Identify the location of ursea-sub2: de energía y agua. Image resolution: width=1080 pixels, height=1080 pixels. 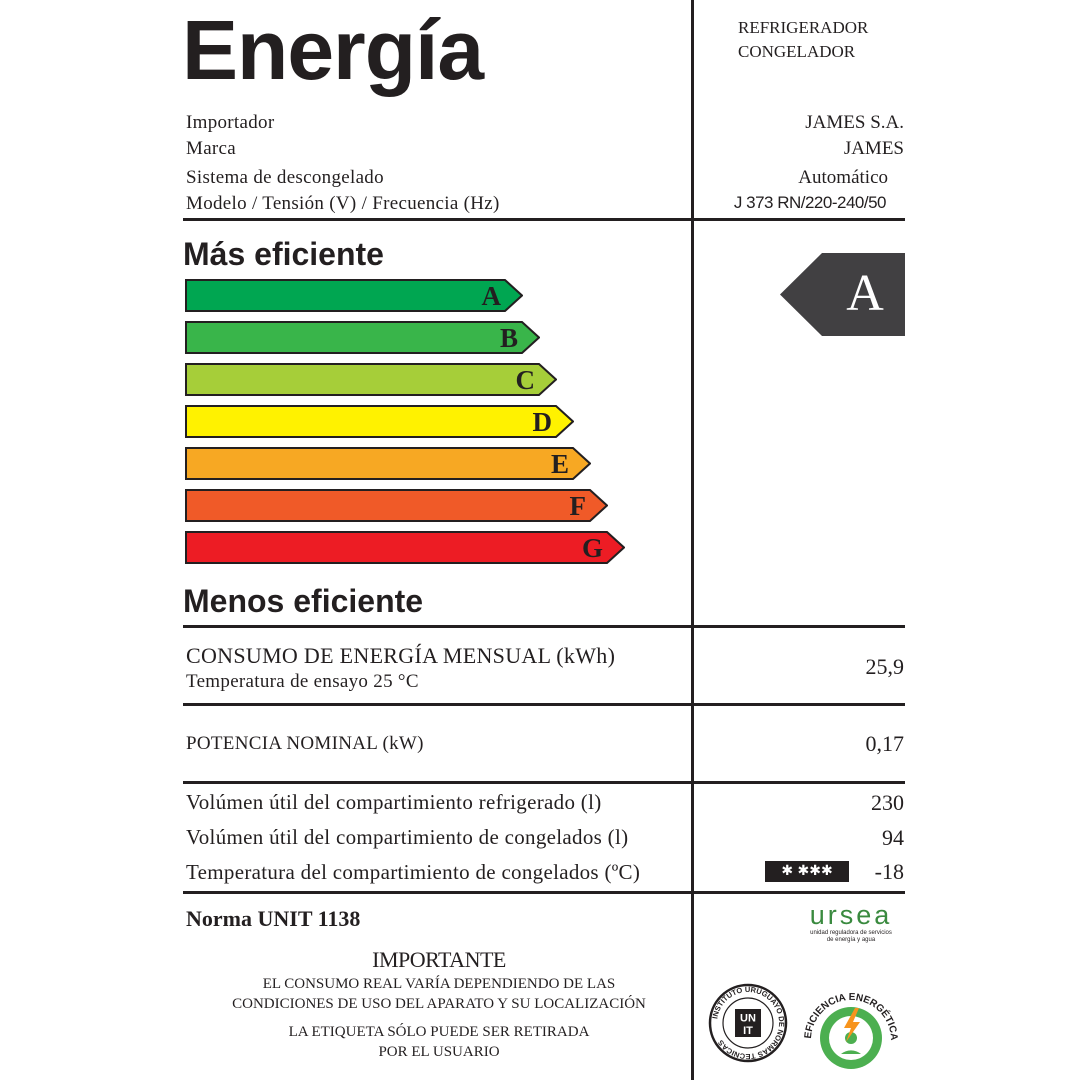
(851, 940).